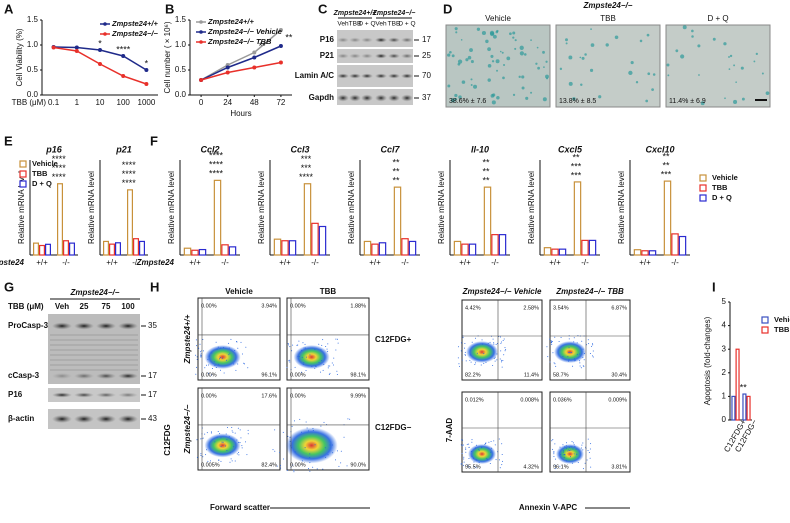 The width and height of the screenshot is (790, 523). I want to click on x-tick-label: +/+, so click(375, 262).